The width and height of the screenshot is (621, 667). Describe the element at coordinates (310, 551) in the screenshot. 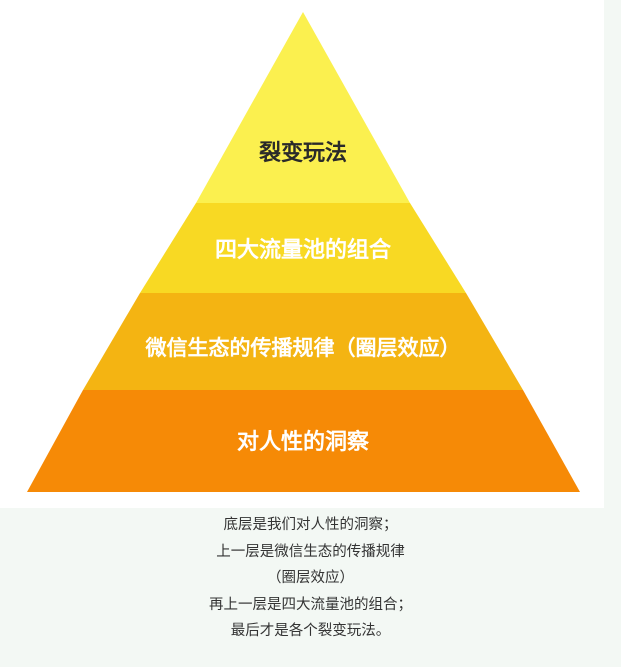

I see `caption-line: 上一层是微信生态的传播规律` at that location.